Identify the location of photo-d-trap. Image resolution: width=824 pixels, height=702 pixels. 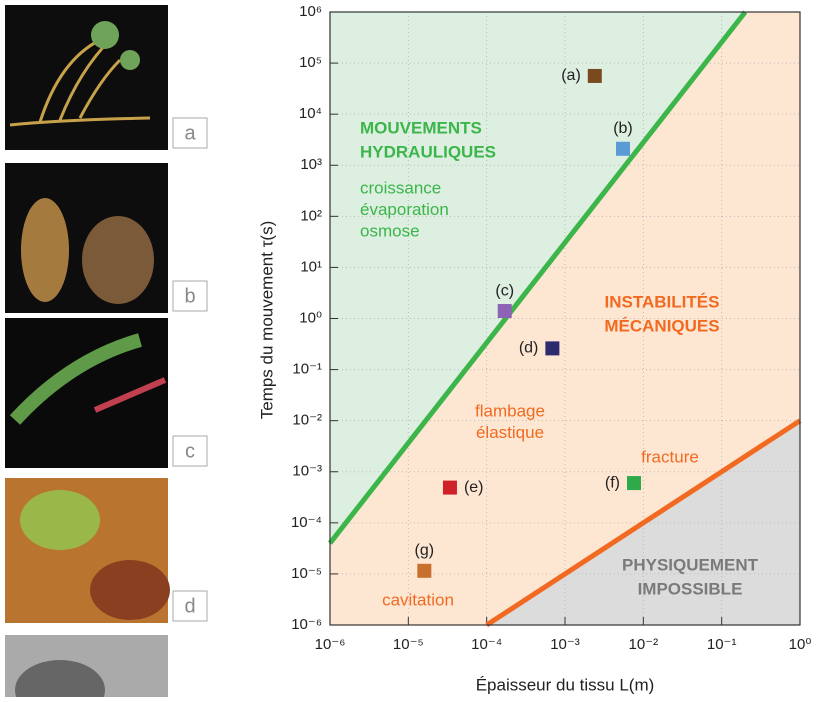
(60, 520).